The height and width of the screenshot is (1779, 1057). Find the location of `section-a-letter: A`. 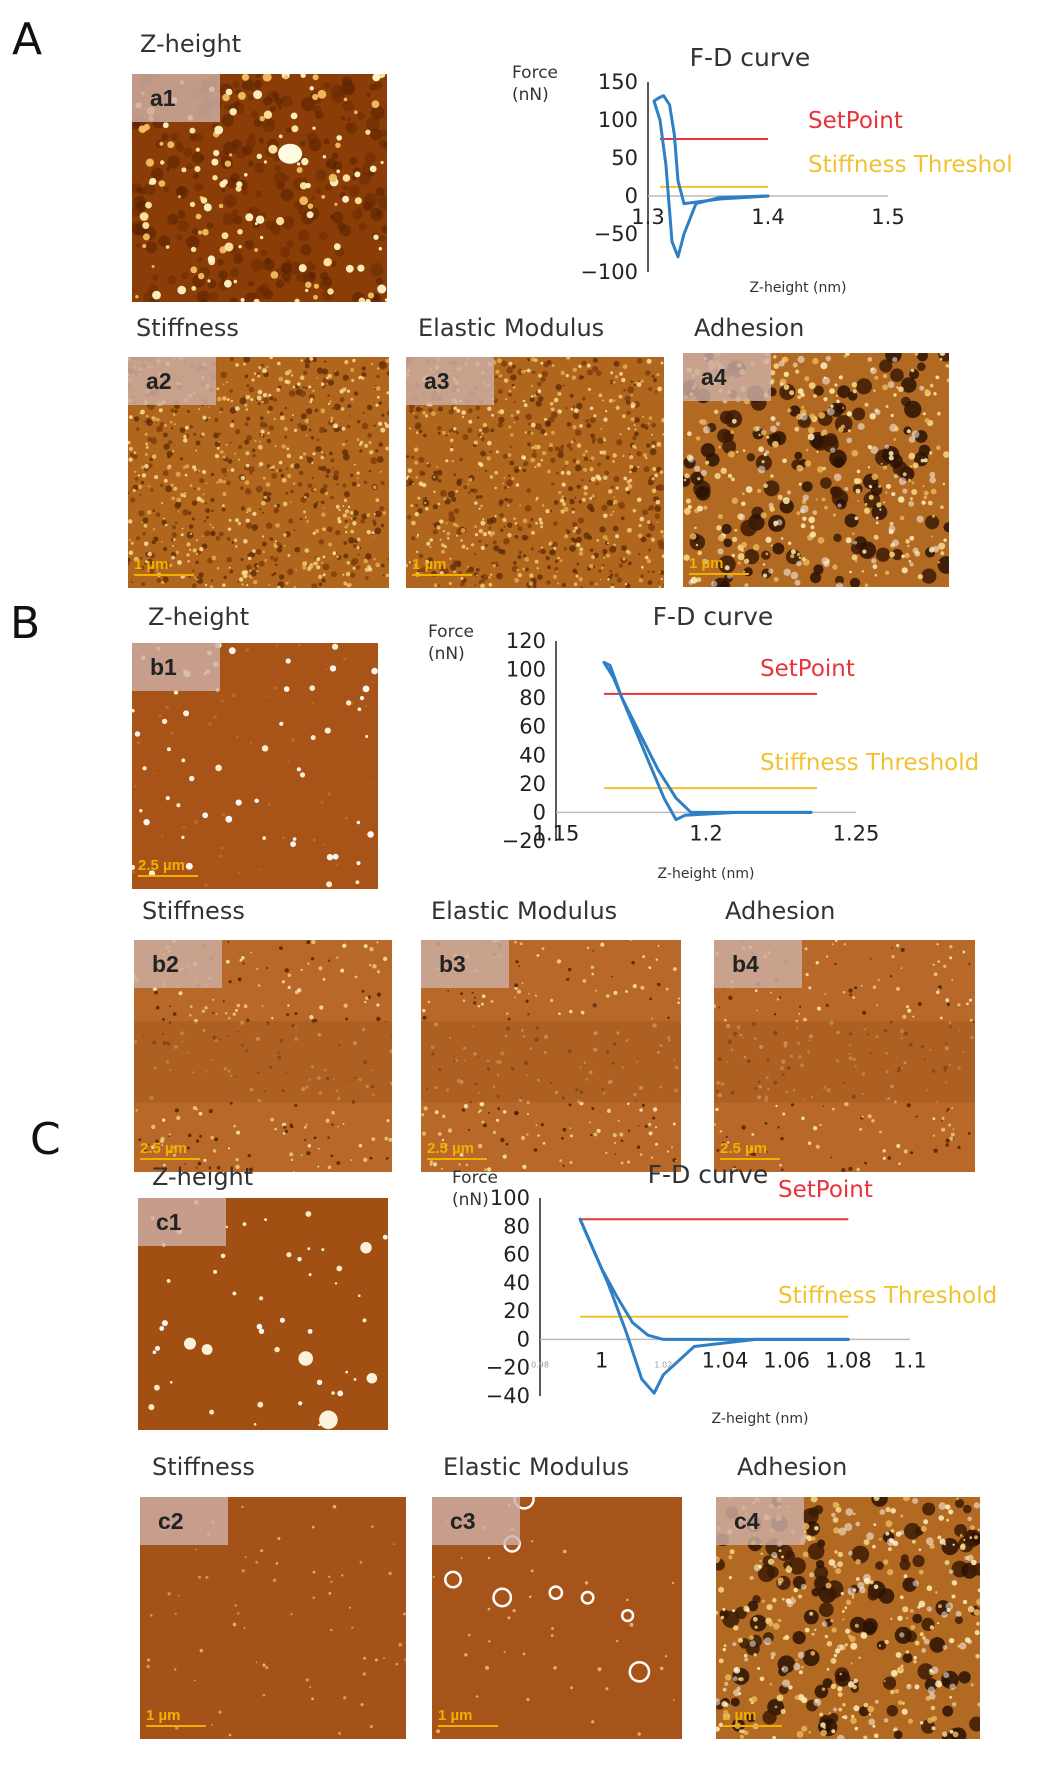

section-a-letter: A is located at coordinates (27, 39).